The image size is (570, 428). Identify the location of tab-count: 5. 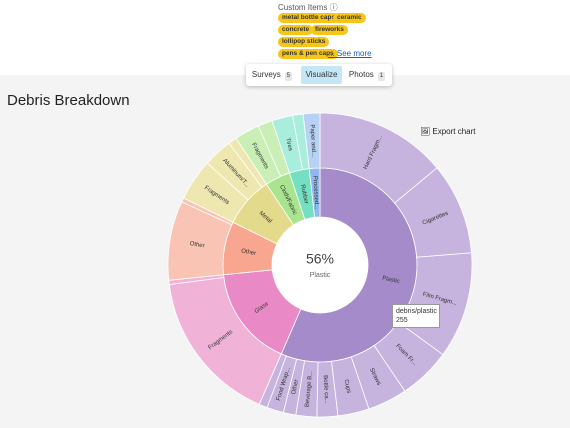
(288, 76).